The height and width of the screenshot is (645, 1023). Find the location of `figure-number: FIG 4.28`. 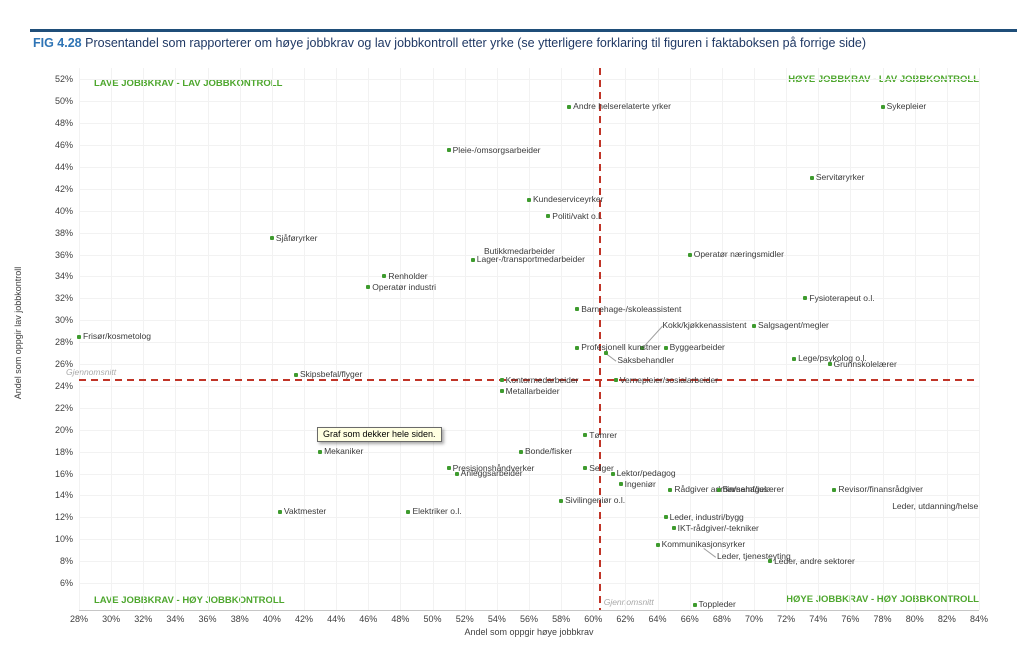

figure-number: FIG 4.28 is located at coordinates (57, 43).